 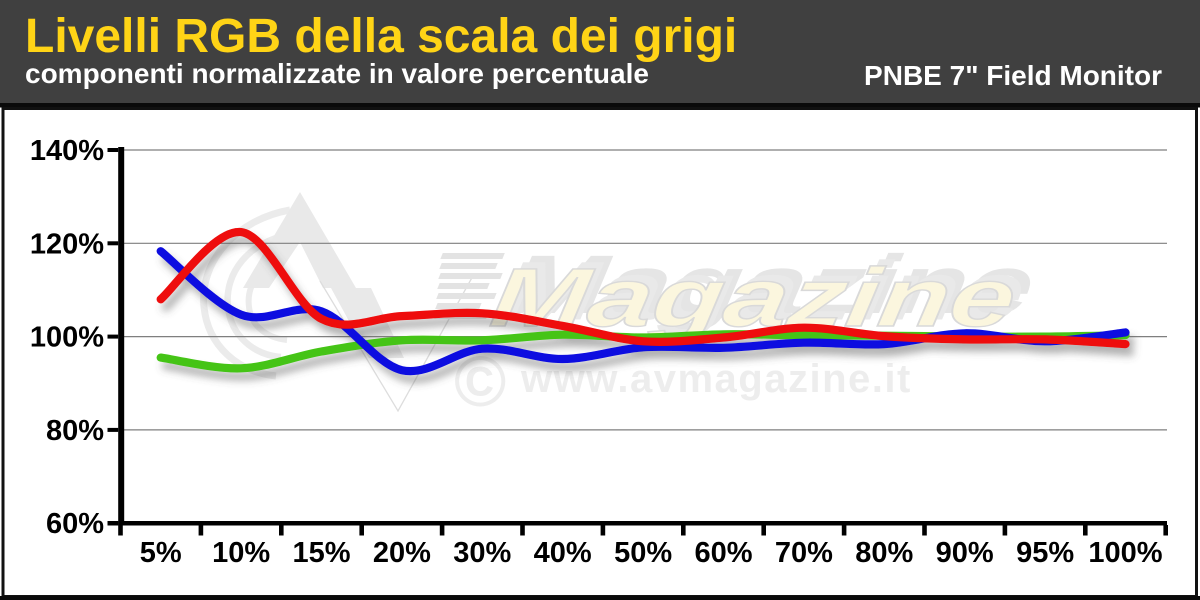 What do you see at coordinates (965, 553) in the screenshot?
I see `svg-text: 90%` at bounding box center [965, 553].